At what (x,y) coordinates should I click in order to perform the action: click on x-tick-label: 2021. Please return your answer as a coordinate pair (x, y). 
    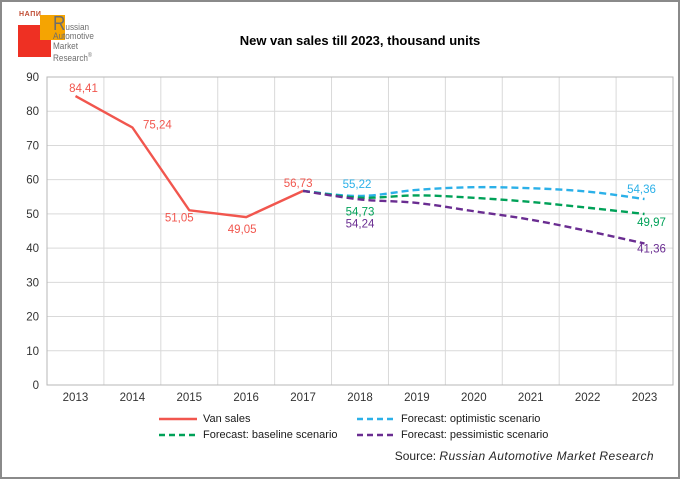
    Looking at the image, I should click on (531, 398).